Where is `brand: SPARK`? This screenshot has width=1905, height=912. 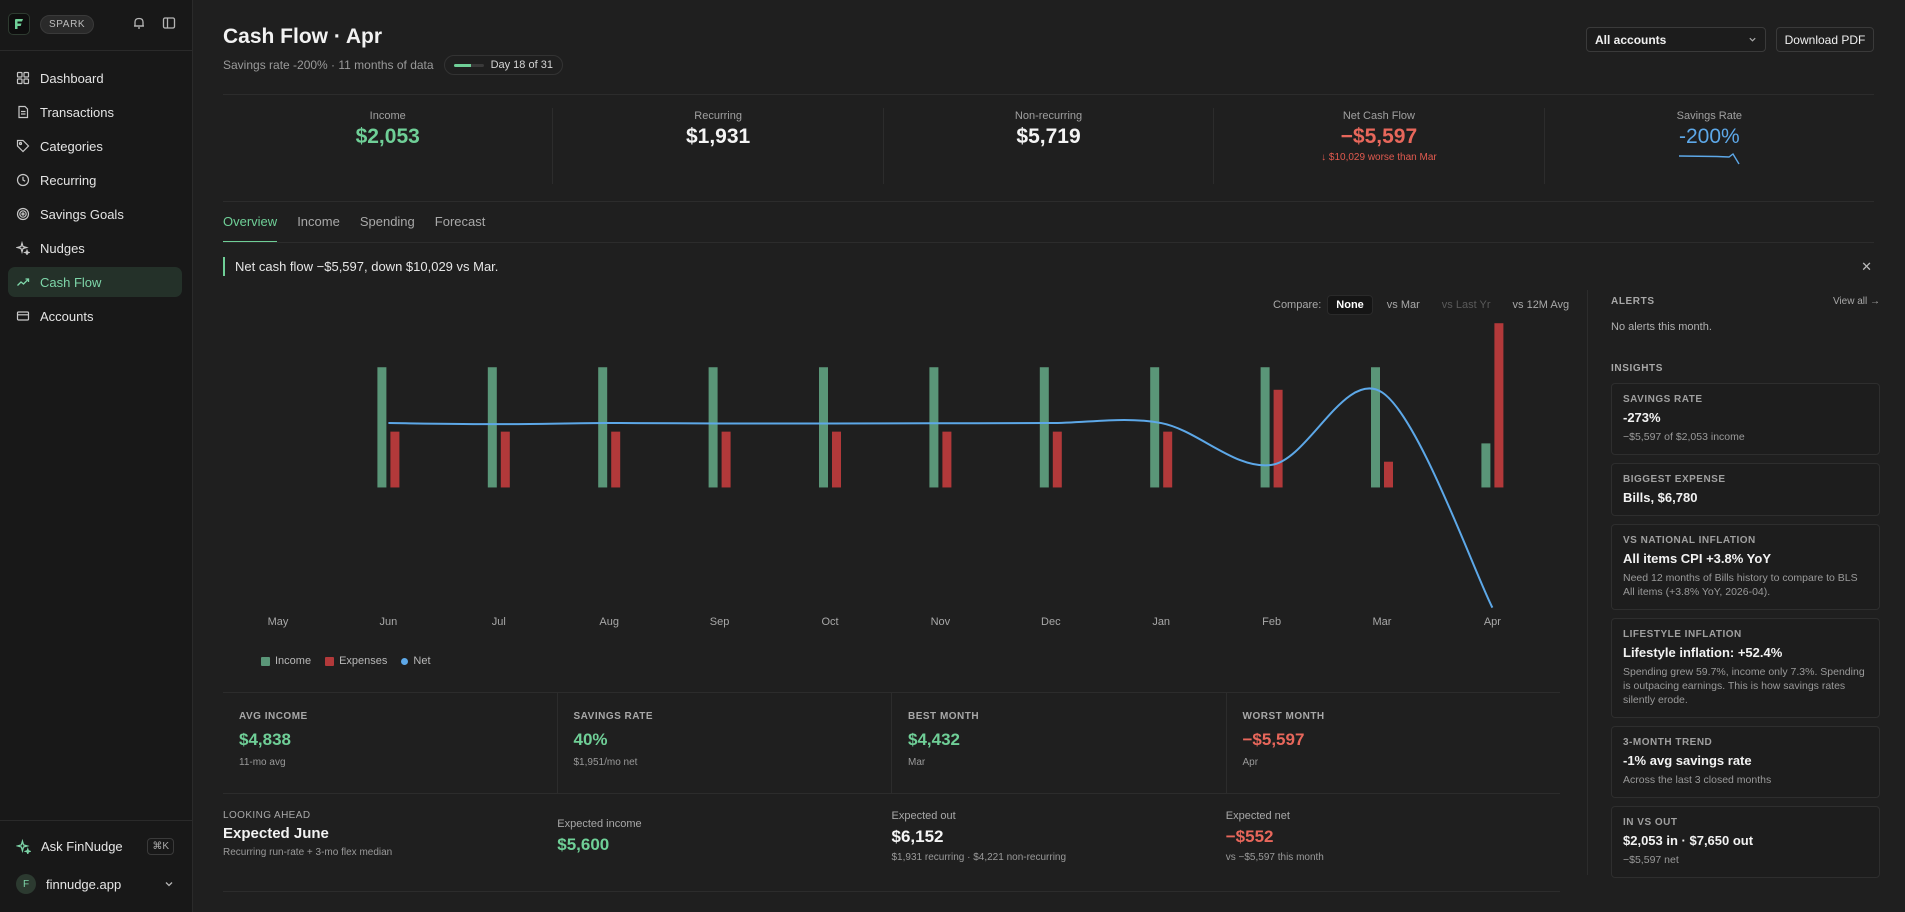 brand: SPARK is located at coordinates (51, 24).